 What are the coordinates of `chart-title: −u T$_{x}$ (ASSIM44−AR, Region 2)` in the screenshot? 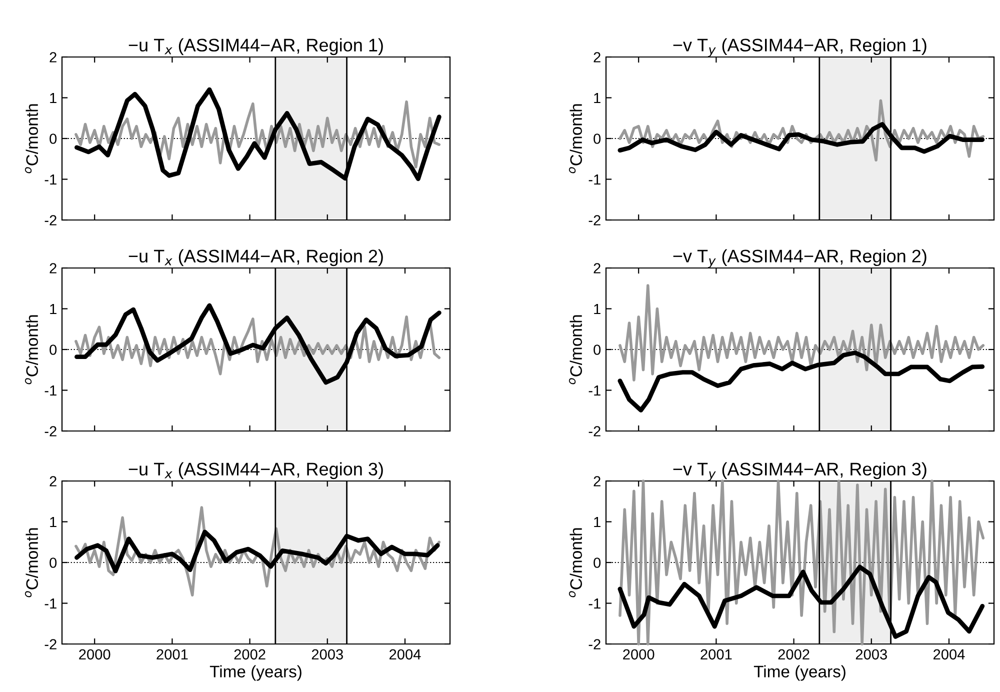 It's located at (255, 257).